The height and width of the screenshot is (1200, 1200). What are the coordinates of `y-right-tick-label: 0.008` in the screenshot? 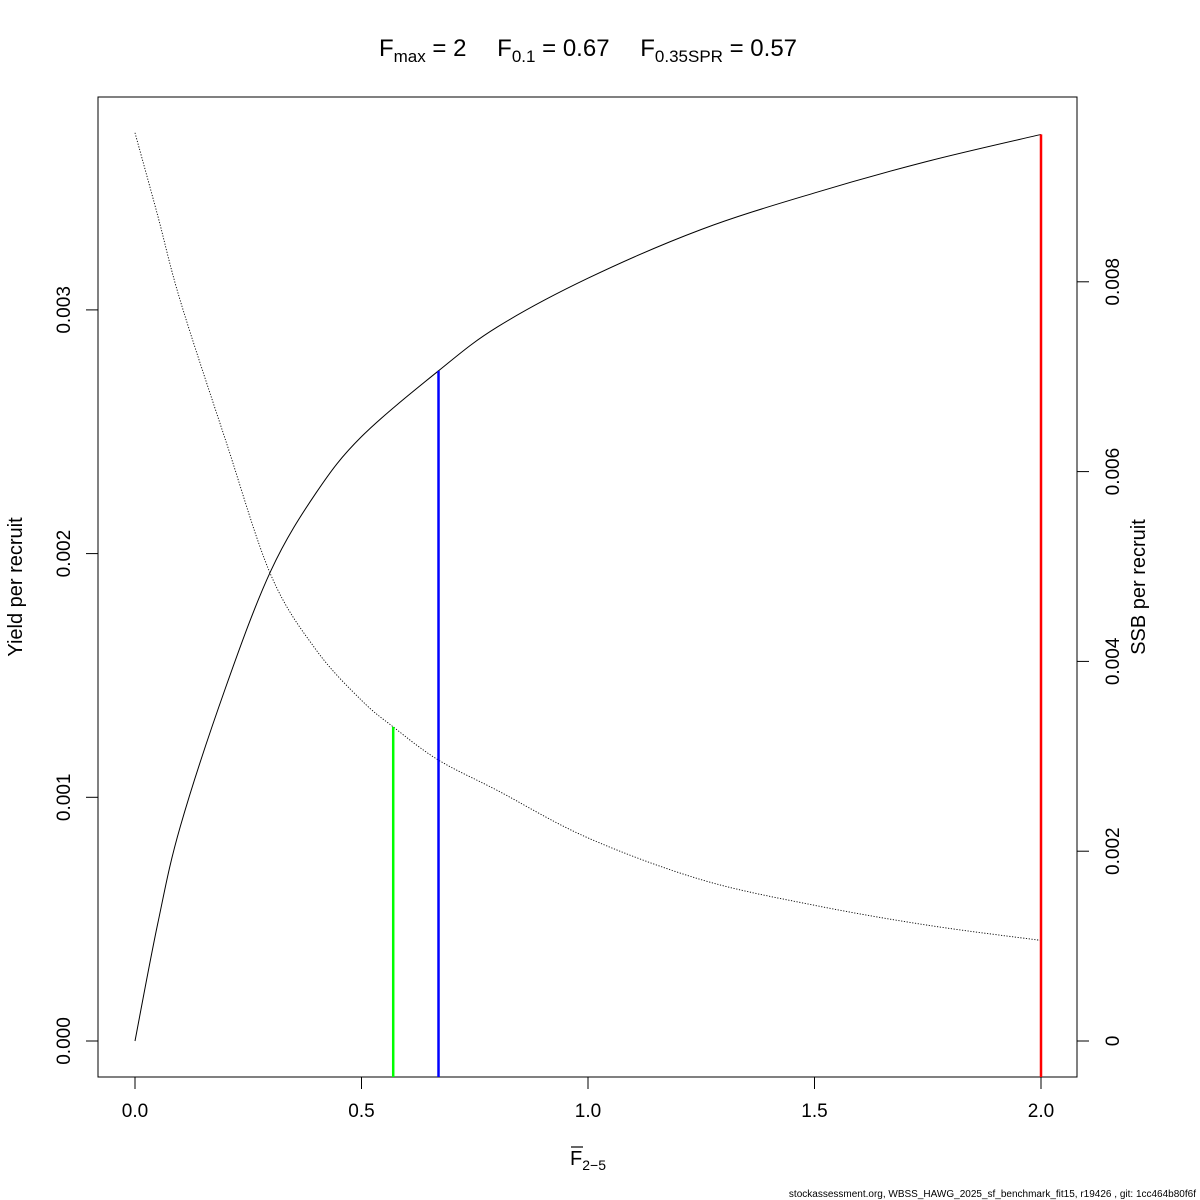 It's located at (1113, 282).